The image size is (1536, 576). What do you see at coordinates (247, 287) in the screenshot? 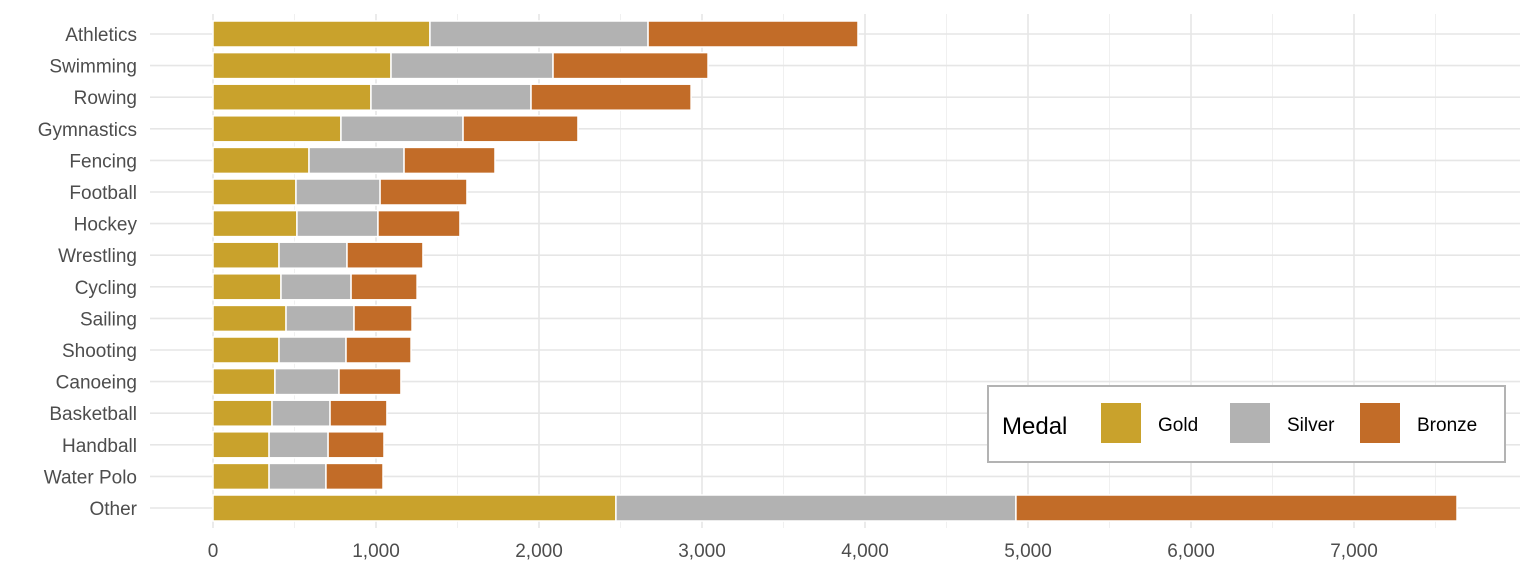
I see `bar-gold-cycling` at bounding box center [247, 287].